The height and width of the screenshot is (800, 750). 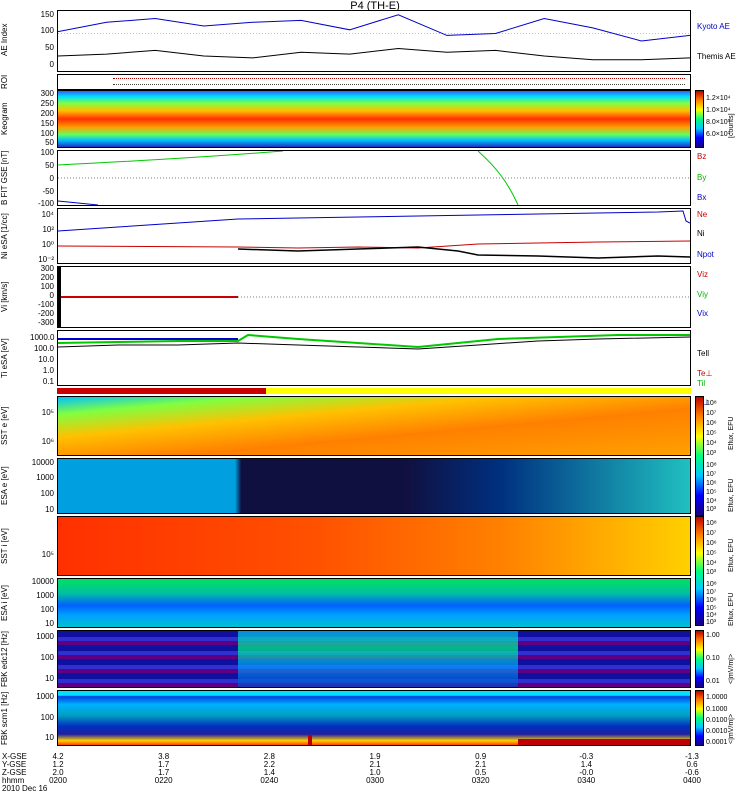 I want to click on esa-i-tick: 10000, so click(x=42, y=581).